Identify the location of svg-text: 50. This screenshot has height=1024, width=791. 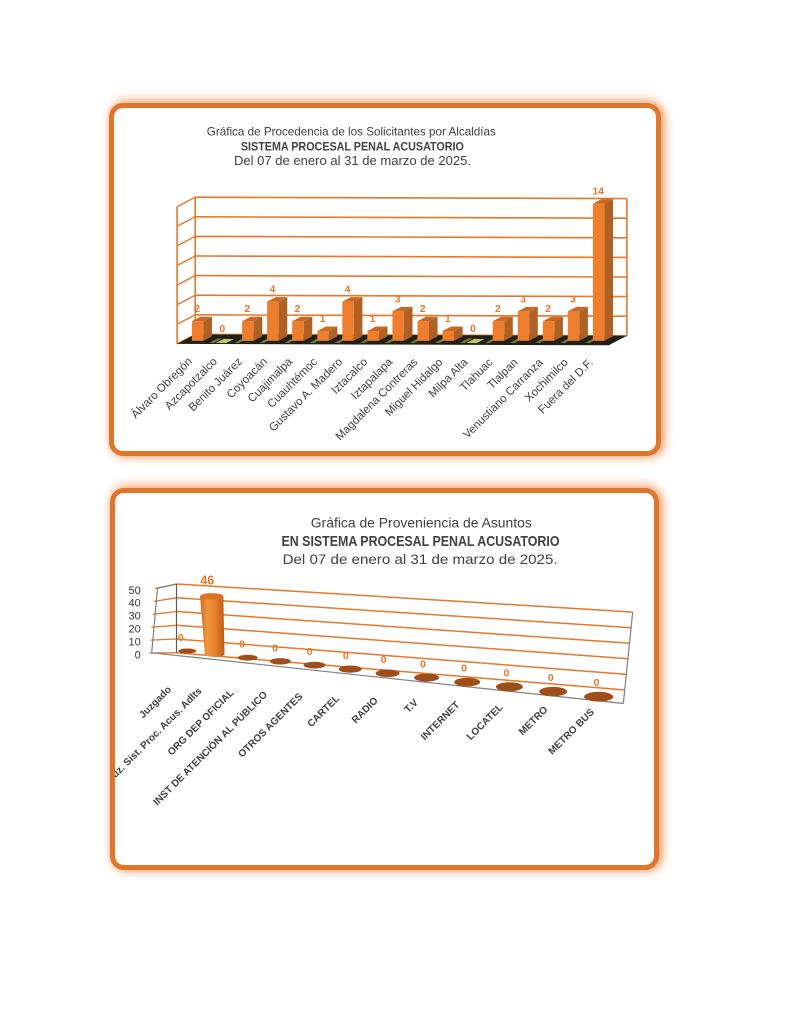
(134, 590).